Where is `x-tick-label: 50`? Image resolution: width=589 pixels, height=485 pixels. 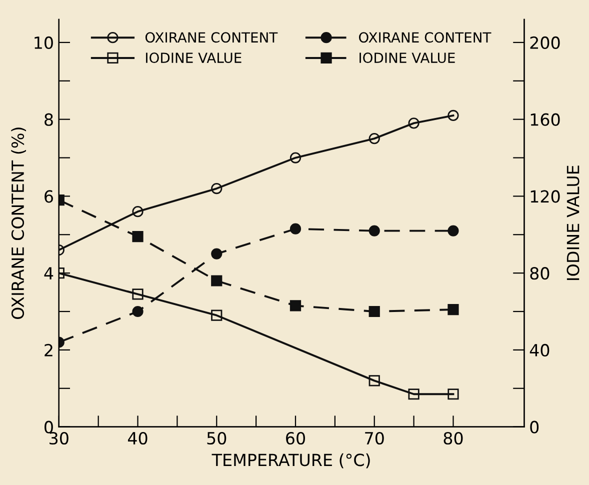 x-tick-label: 50 is located at coordinates (216, 438).